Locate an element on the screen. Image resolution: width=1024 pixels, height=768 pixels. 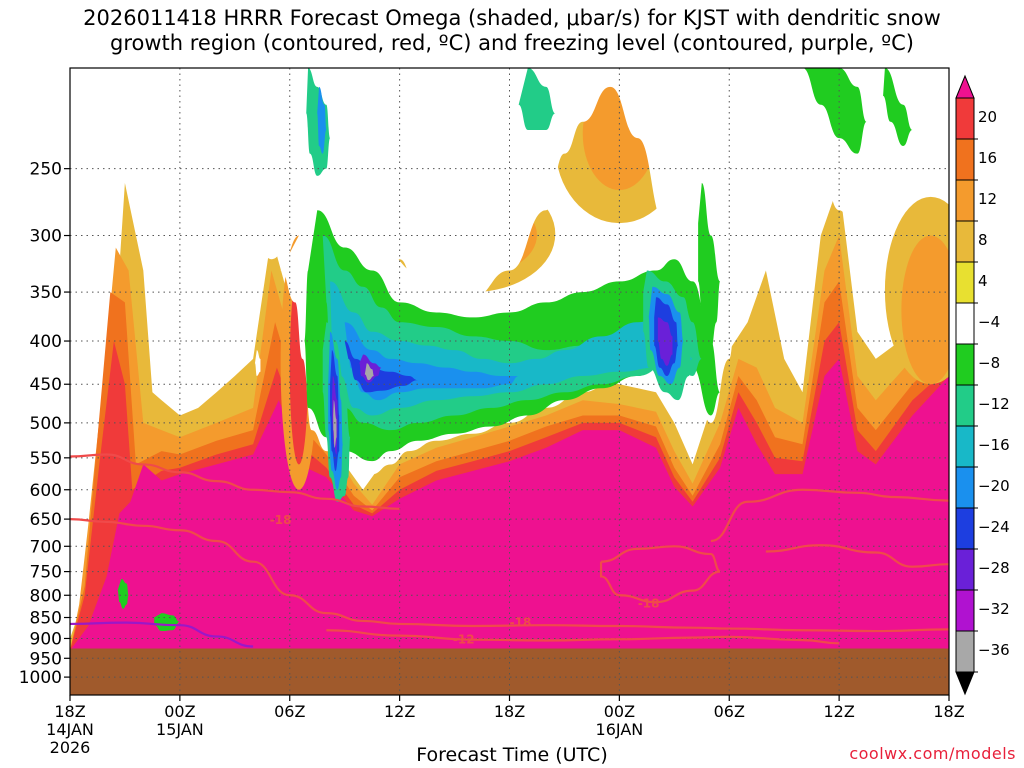
y-tick-label-800: 800 is located at coordinates (46, 596).